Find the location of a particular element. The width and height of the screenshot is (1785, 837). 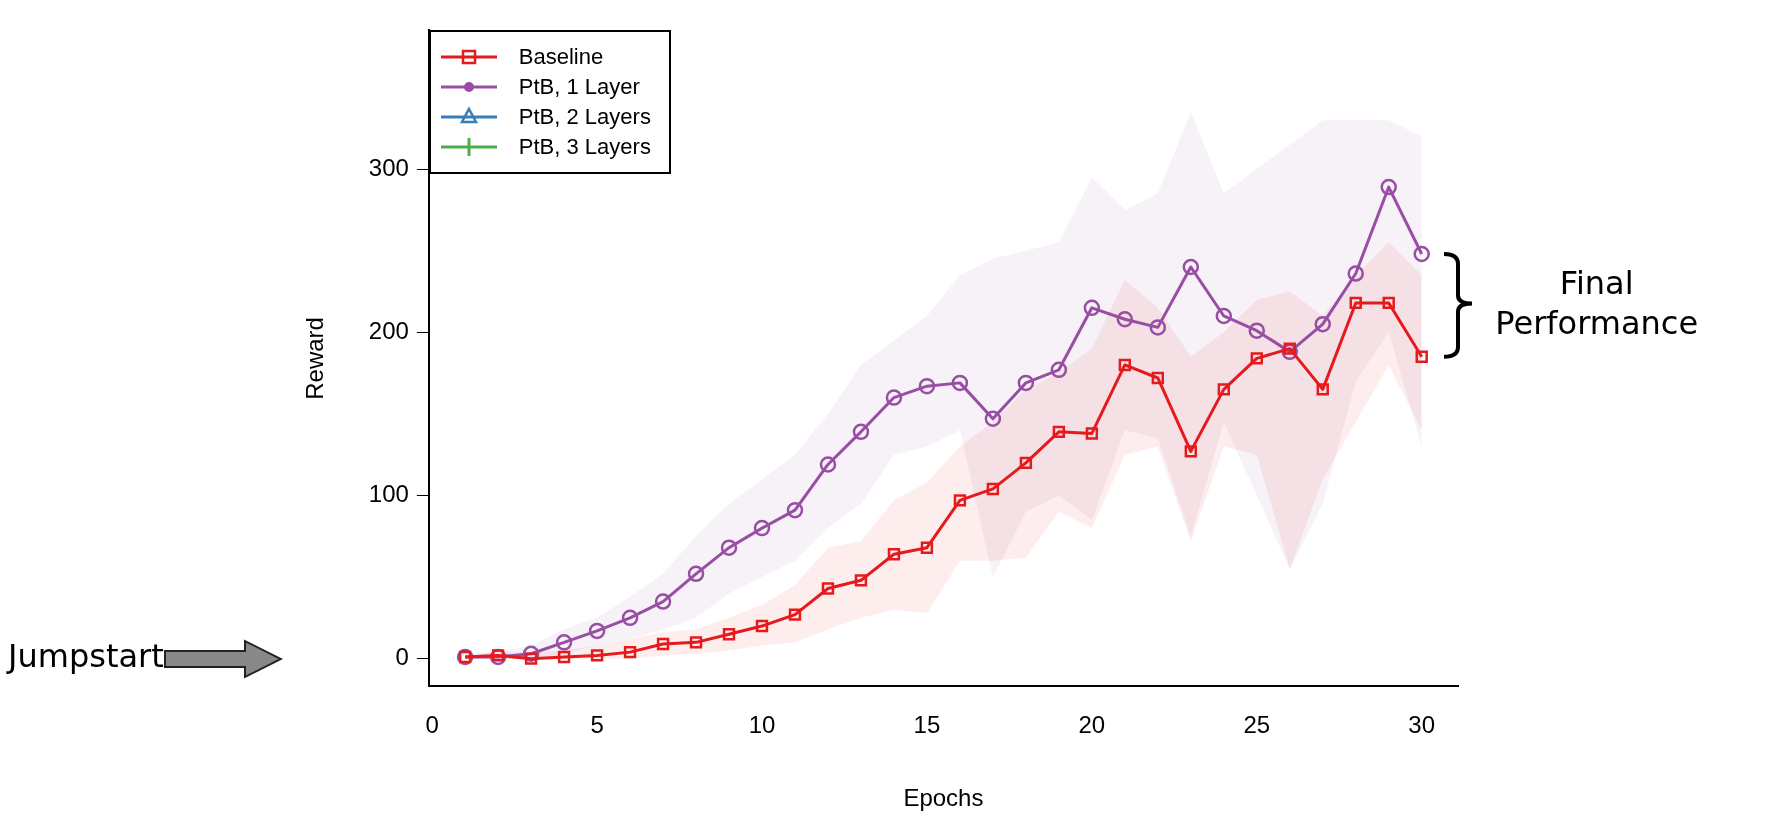

legend-label: PtB, 1 Layer is located at coordinates (579, 87).